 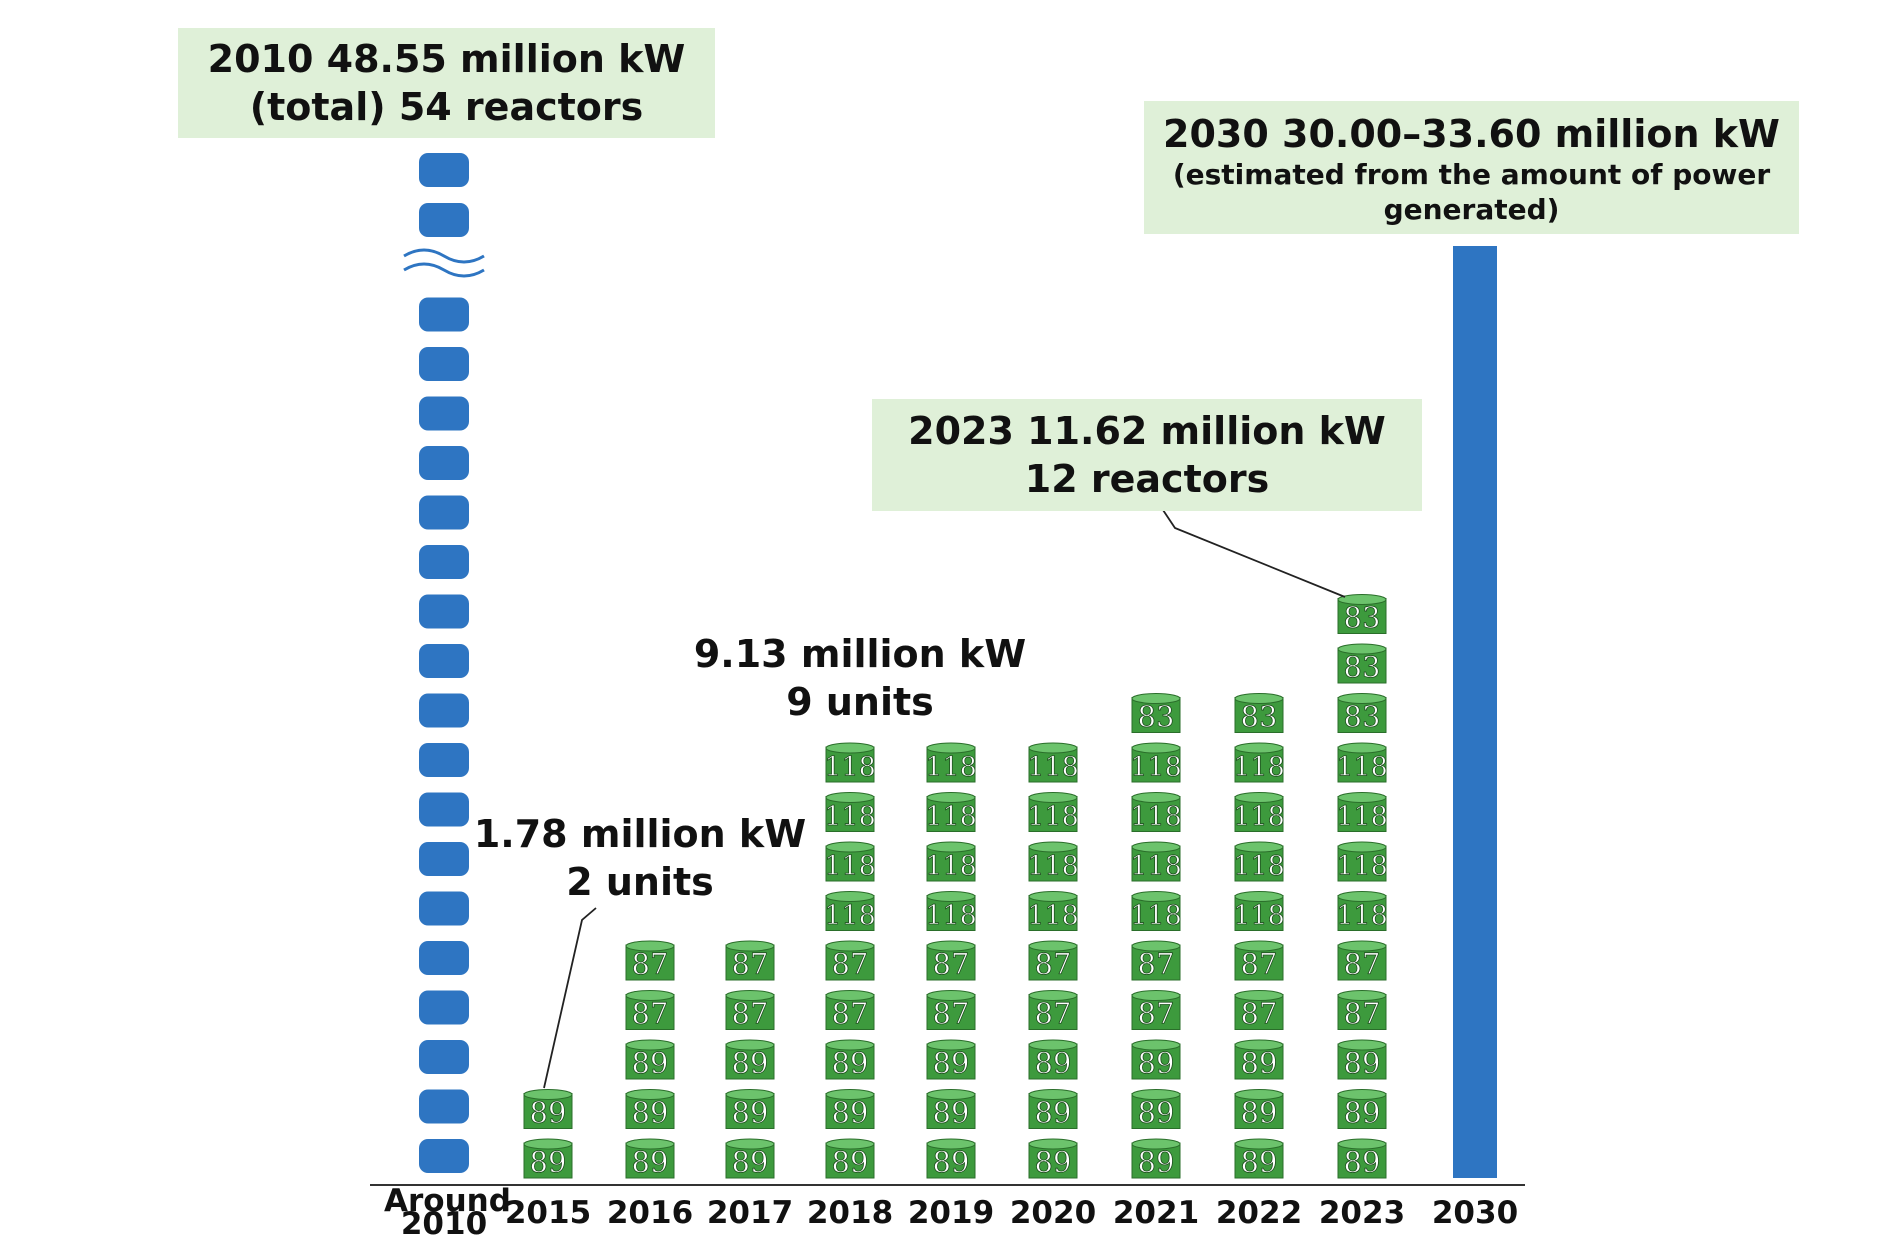 What do you see at coordinates (1471, 134) in the screenshot?
I see `callout-2030-line1: 2030 30.00–33.60 million kW` at bounding box center [1471, 134].